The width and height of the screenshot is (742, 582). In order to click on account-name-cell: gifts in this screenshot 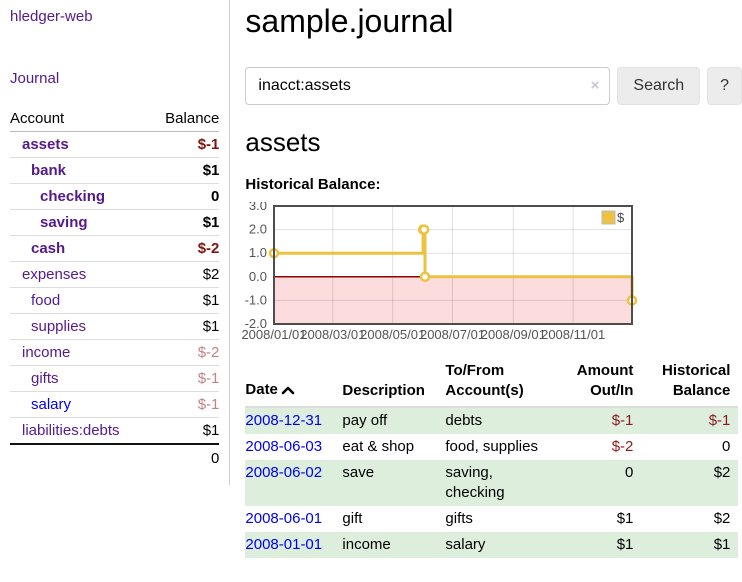, I will do `click(80, 378)`.